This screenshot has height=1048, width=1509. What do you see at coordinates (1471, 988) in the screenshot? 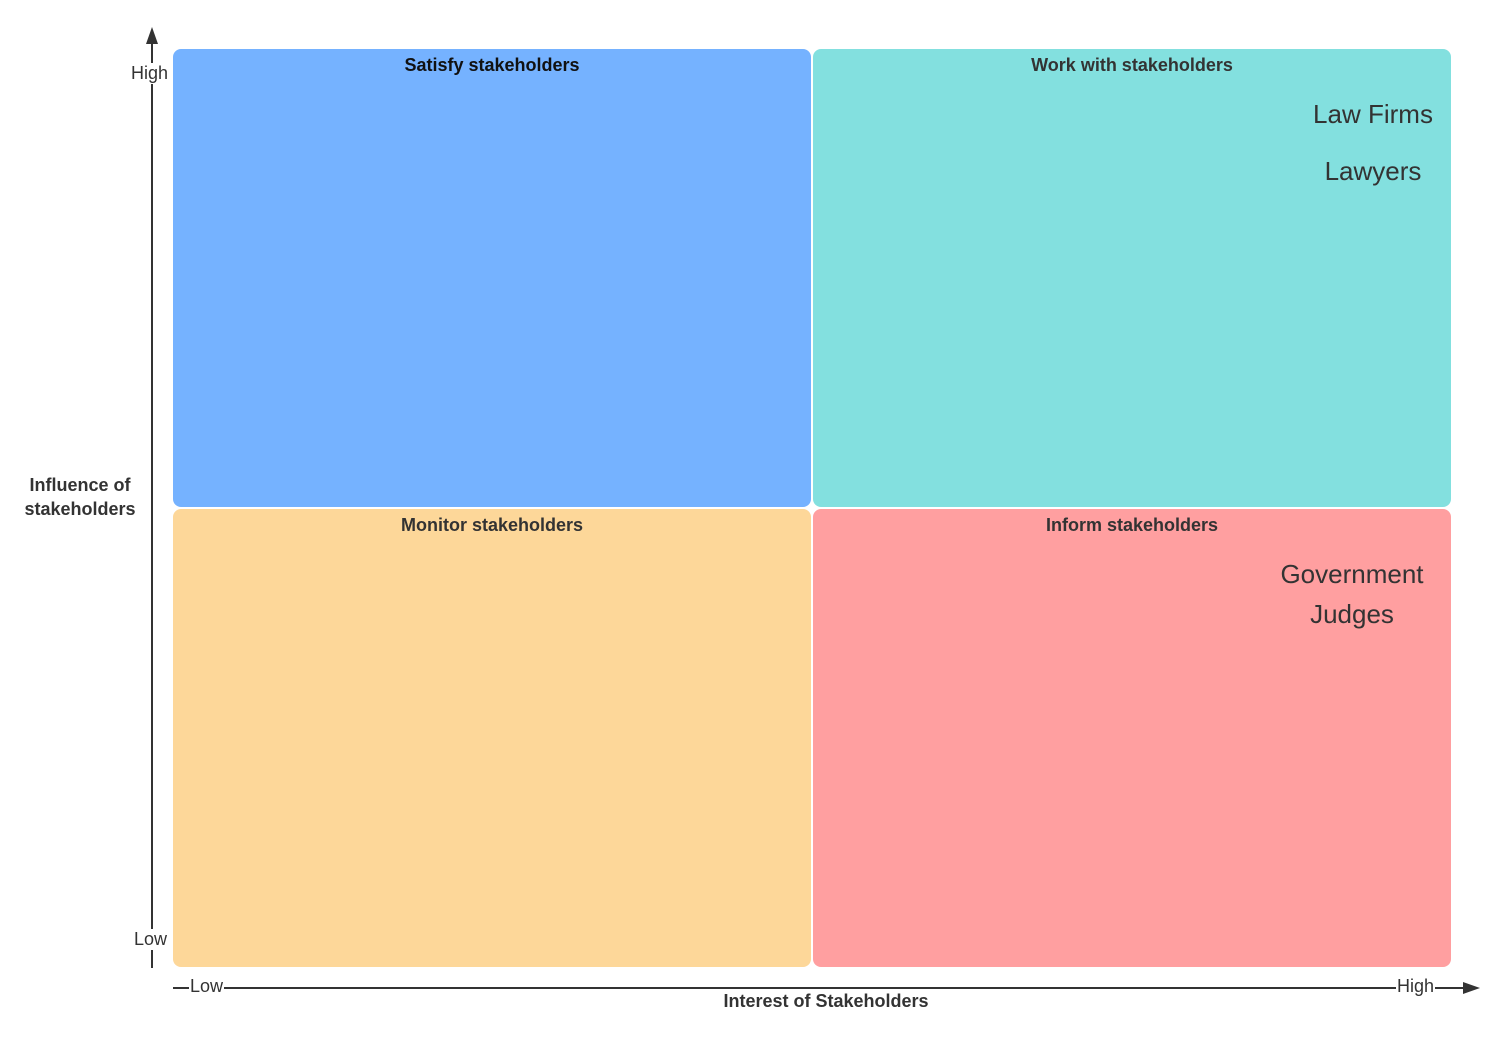
I see `x-axis-arrow-icon` at bounding box center [1471, 988].